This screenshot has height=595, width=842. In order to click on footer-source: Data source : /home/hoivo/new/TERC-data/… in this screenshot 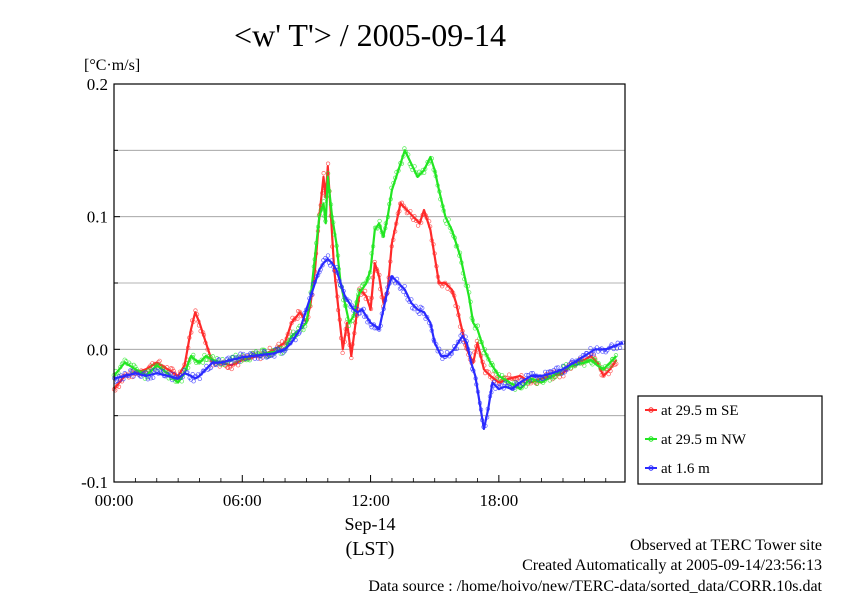, I will do `click(595, 586)`.